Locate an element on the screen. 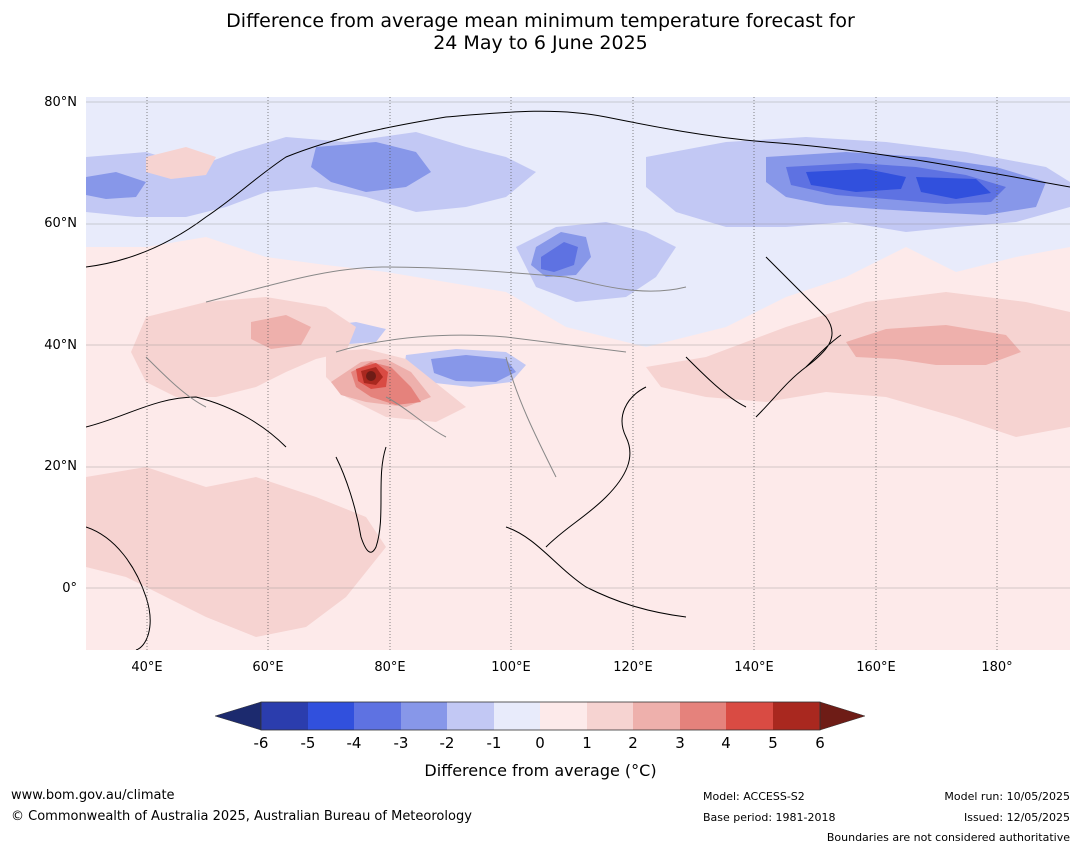 The width and height of the screenshot is (1081, 850). lat-label-20n: 20°N is located at coordinates (60, 466).